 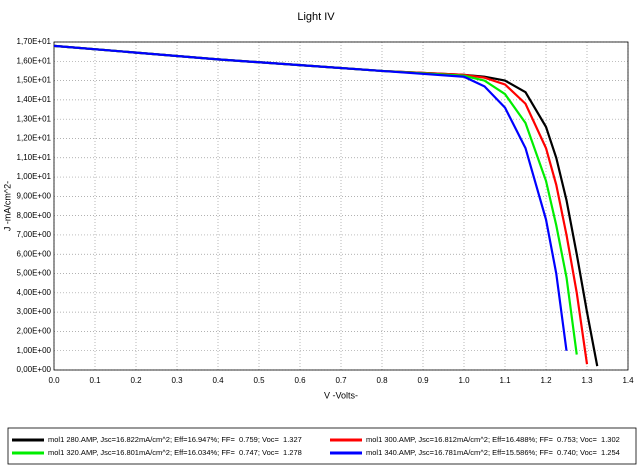 I want to click on x-tick-label: 1.1, so click(x=505, y=380).